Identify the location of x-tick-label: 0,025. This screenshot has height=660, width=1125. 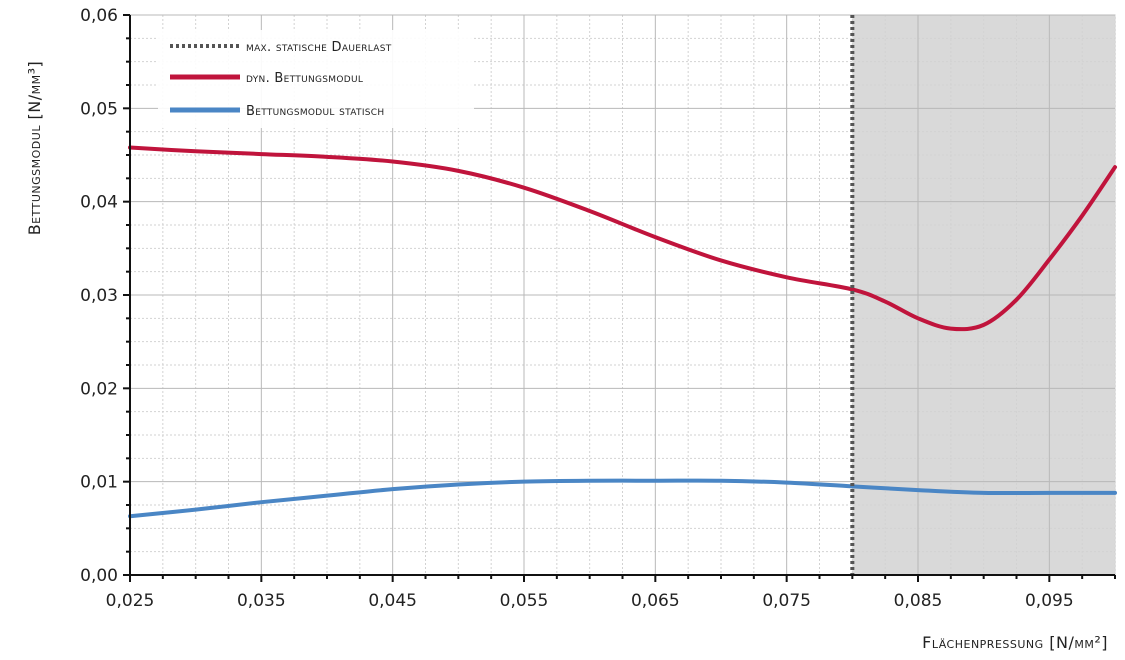
(130, 601).